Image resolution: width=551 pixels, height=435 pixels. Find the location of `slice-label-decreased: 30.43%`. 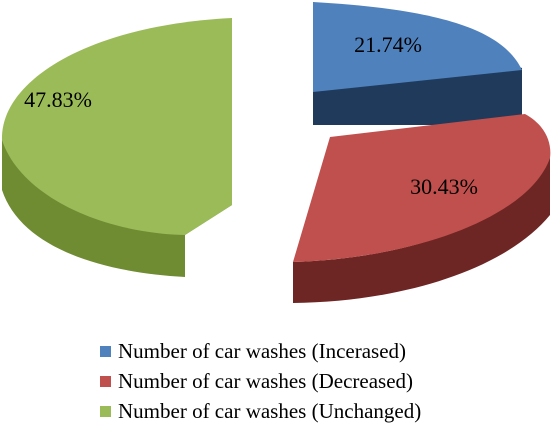

slice-label-decreased: 30.43% is located at coordinates (444, 186).